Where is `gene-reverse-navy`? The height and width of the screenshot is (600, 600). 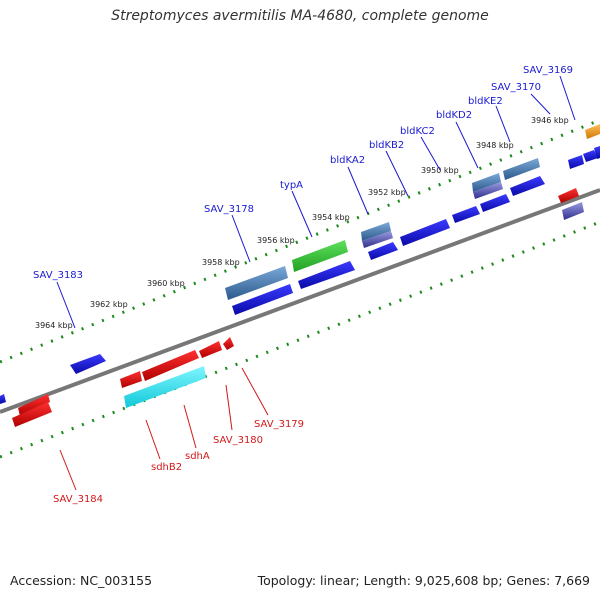 gene-reverse-navy is located at coordinates (573, 211).